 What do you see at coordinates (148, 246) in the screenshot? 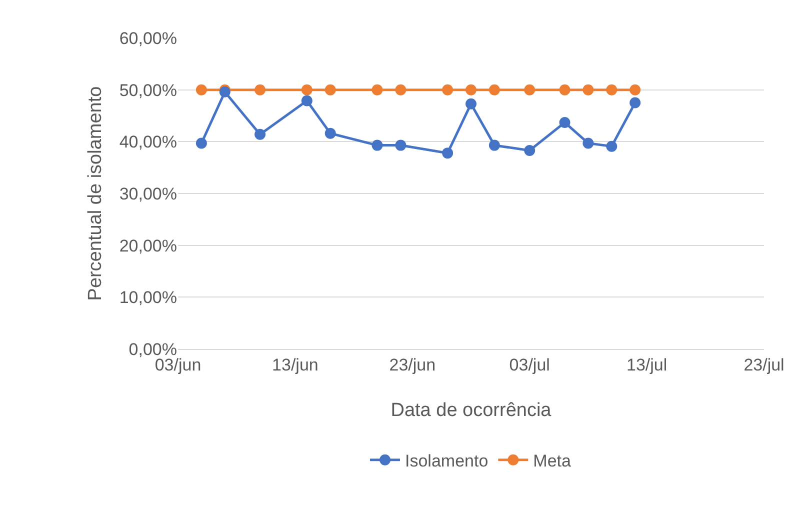
I see `y-tick-label: 20,00%` at bounding box center [148, 246].